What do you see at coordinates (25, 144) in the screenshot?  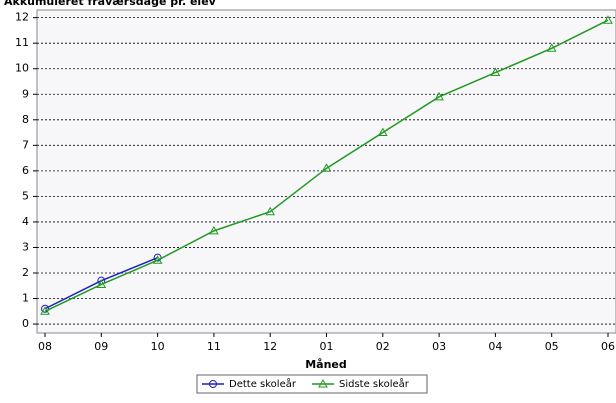 I see `y-tick-label: 7` at bounding box center [25, 144].